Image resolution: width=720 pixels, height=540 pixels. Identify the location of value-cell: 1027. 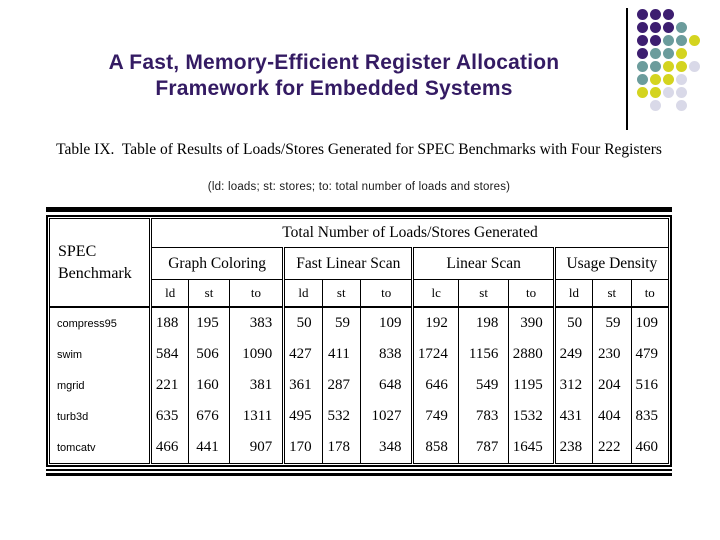
(386, 416).